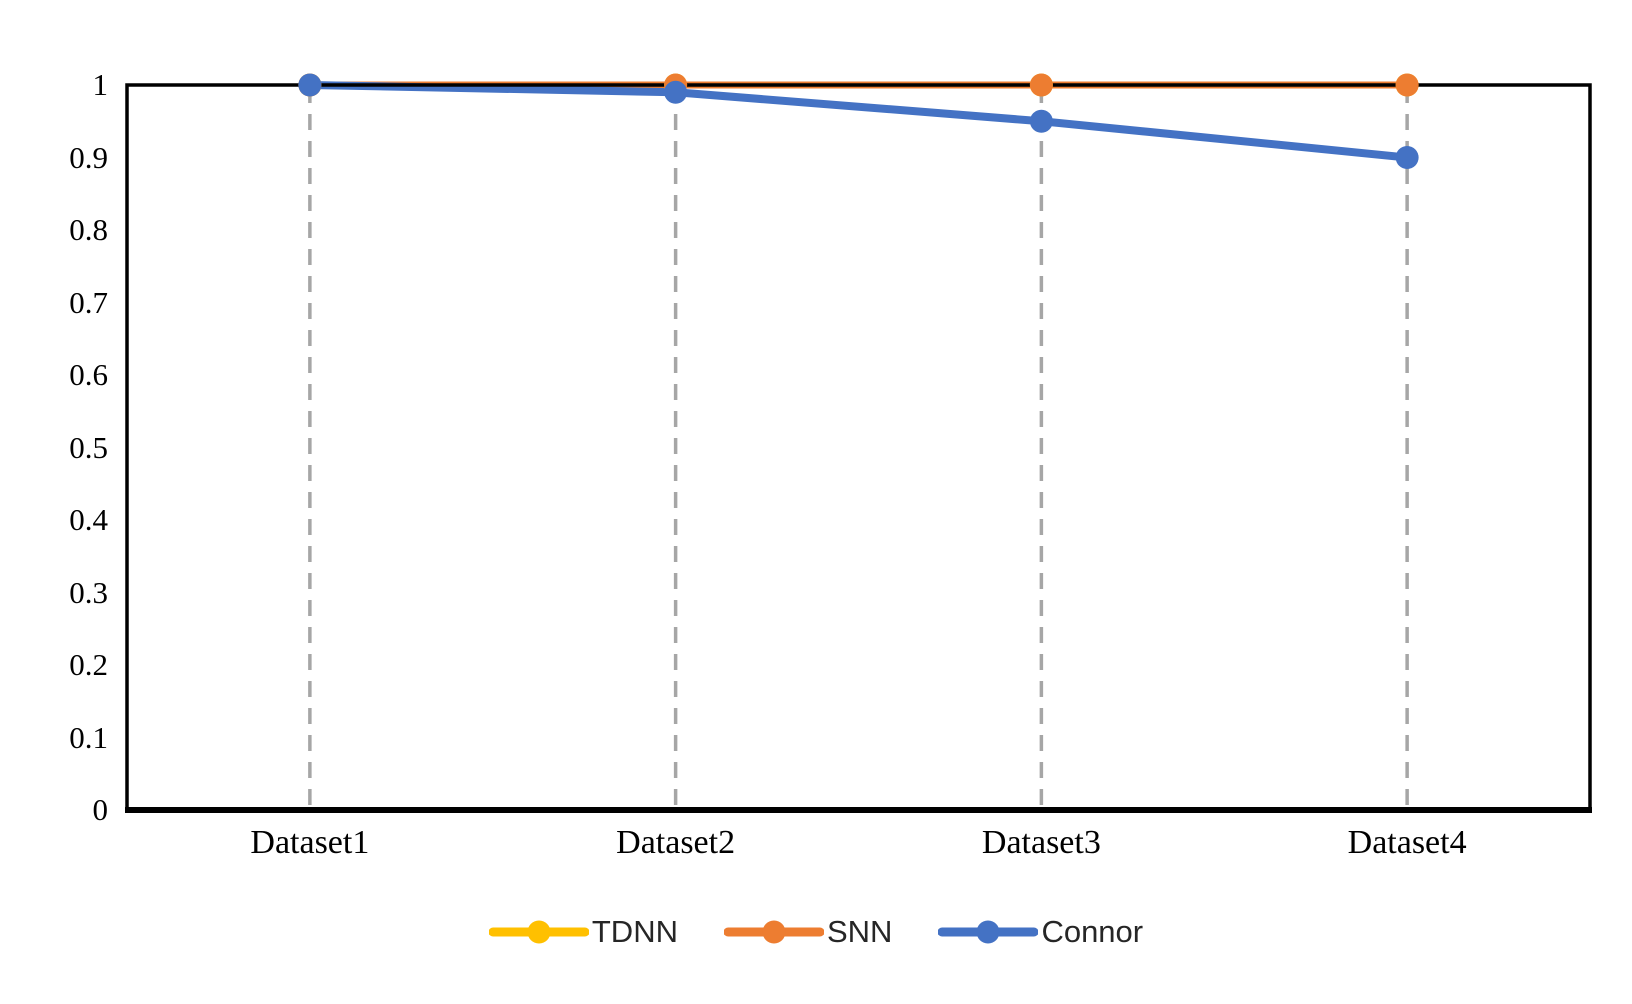 This screenshot has height=1004, width=1632. What do you see at coordinates (988, 932) in the screenshot?
I see `legend-marker-connor-icon` at bounding box center [988, 932].